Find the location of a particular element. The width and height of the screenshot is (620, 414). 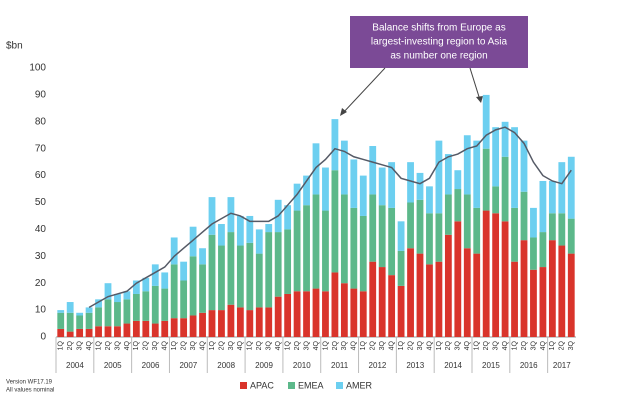

y-tick-label: 0 is located at coordinates (43, 337).